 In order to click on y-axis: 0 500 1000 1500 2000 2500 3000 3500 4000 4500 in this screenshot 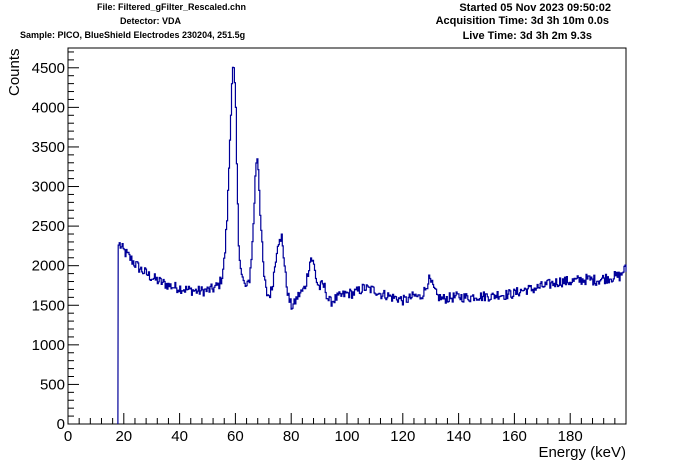, I will do `click(55, 242)`.